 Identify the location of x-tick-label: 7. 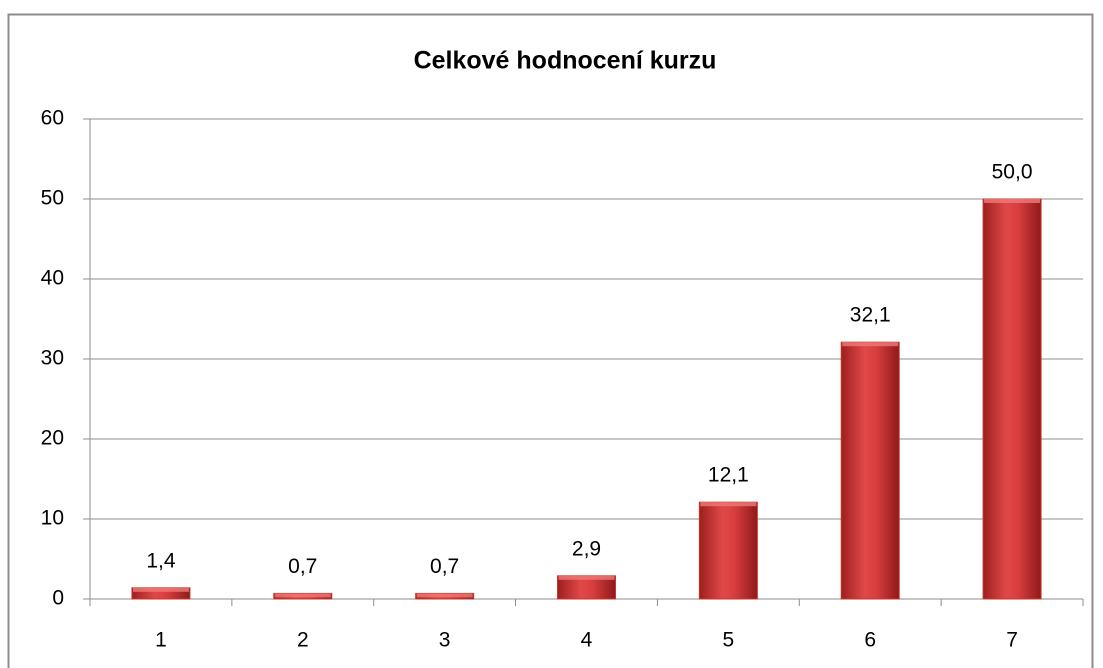
(1012, 640).